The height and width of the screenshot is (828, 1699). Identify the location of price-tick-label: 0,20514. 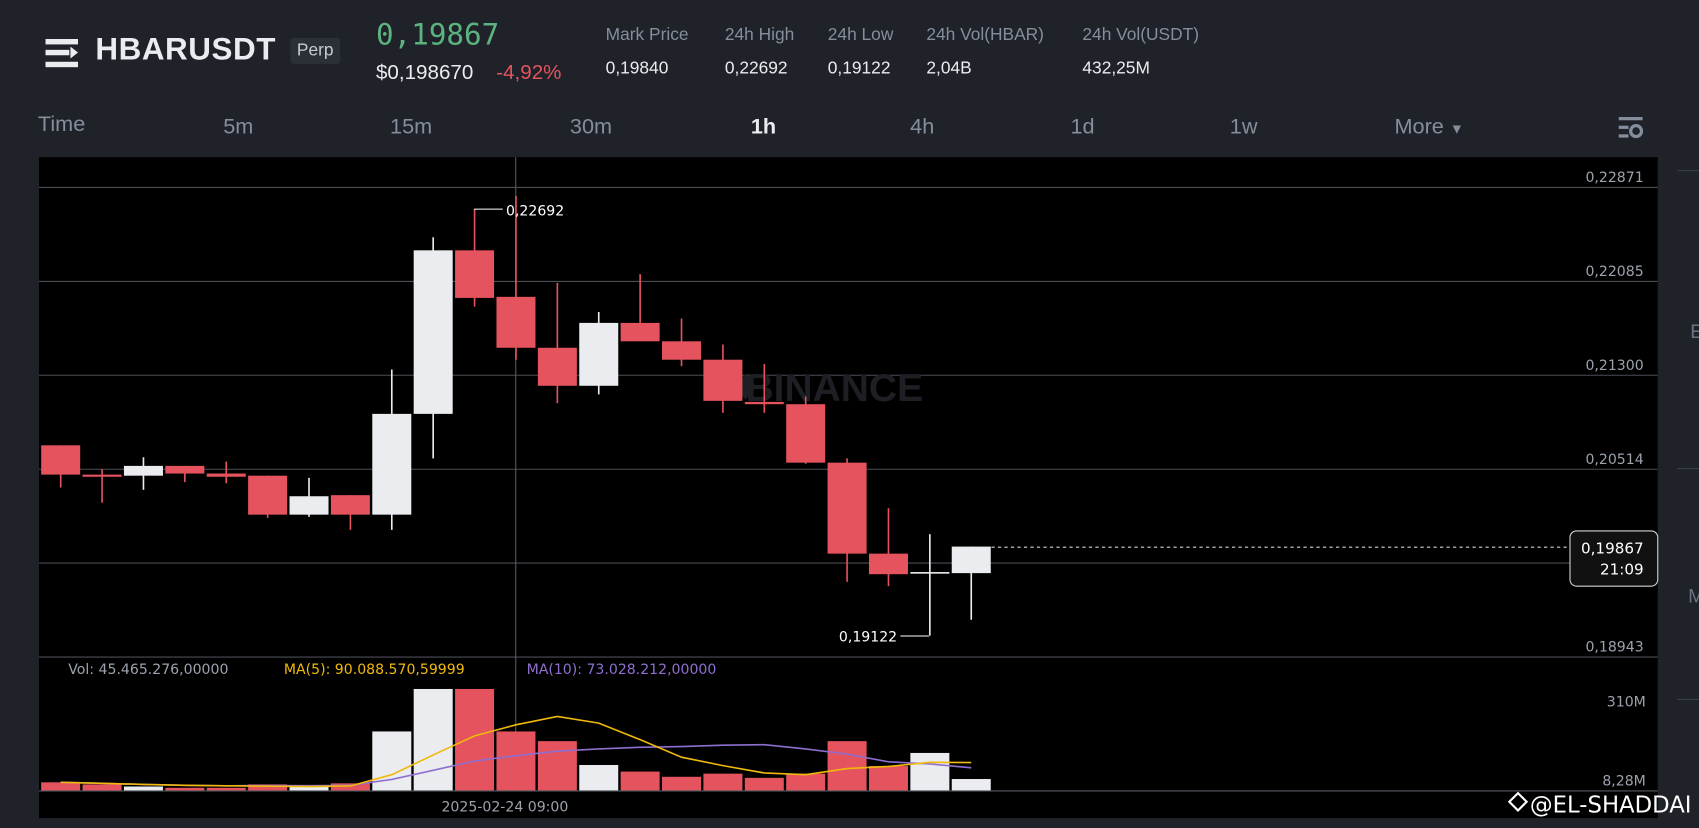
(1614, 460).